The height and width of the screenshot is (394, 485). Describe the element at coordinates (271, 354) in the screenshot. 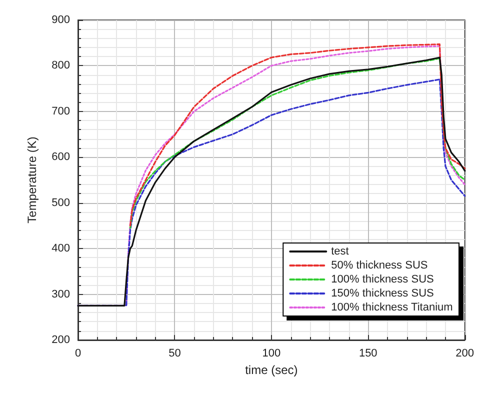

I see `x-tick-label: 100` at that location.